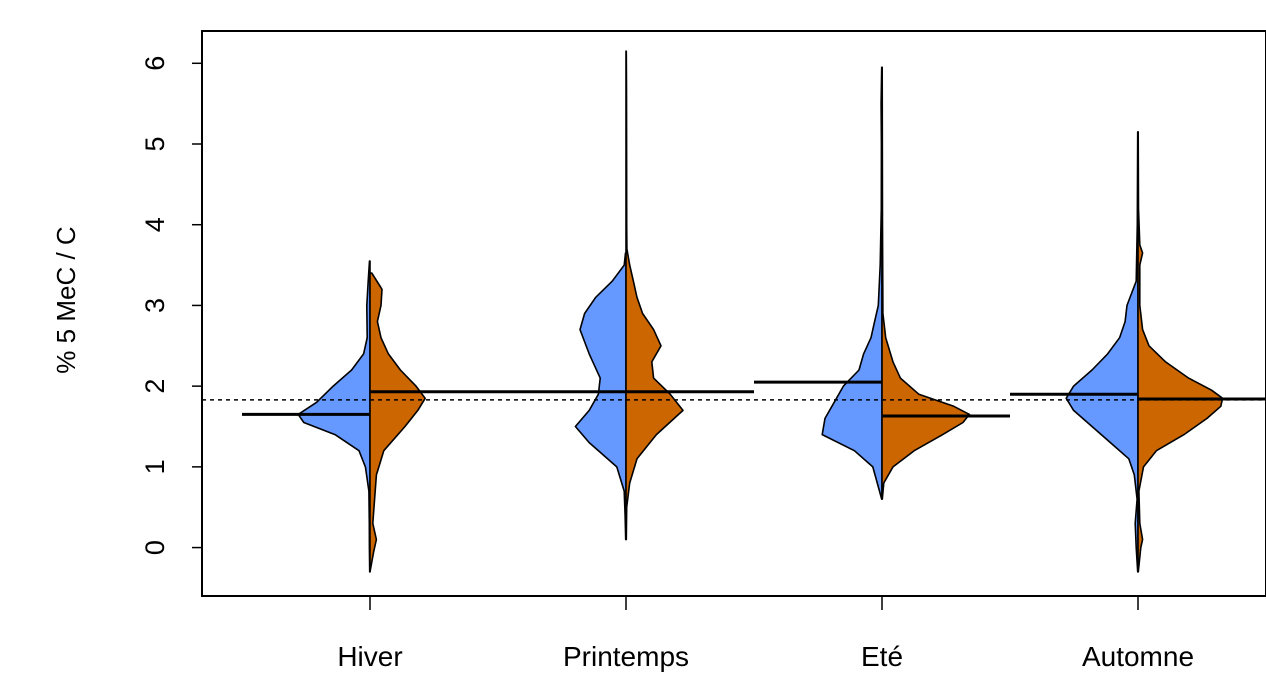 The image size is (1266, 674). I want to click on y-tick-label-3: 3, so click(155, 305).